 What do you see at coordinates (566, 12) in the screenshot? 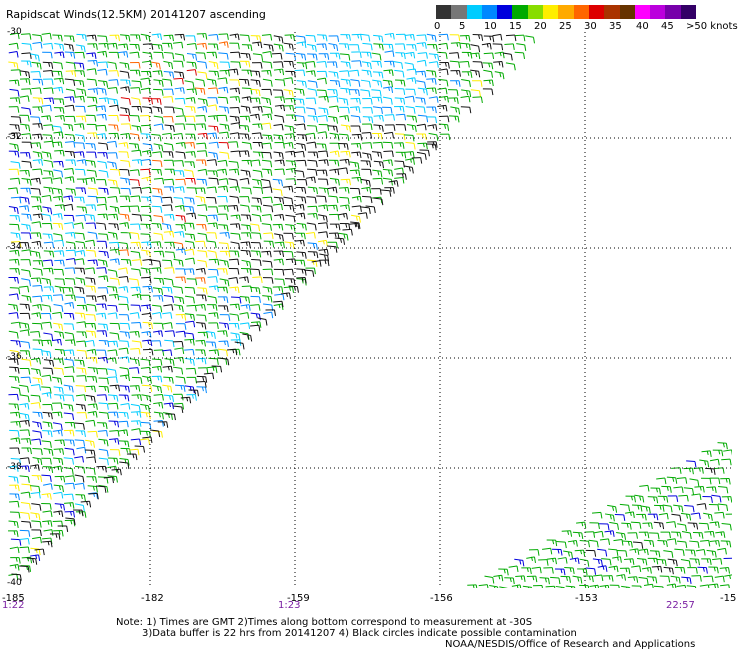
I see `legend-swatch` at bounding box center [566, 12].